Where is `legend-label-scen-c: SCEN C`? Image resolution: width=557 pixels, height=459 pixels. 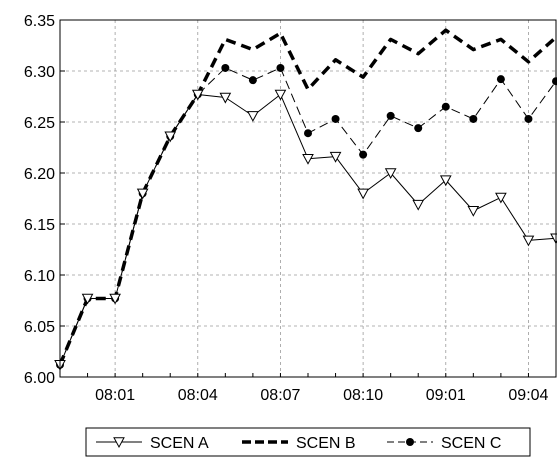
legend-label-scen-c: SCEN C is located at coordinates (471, 443).